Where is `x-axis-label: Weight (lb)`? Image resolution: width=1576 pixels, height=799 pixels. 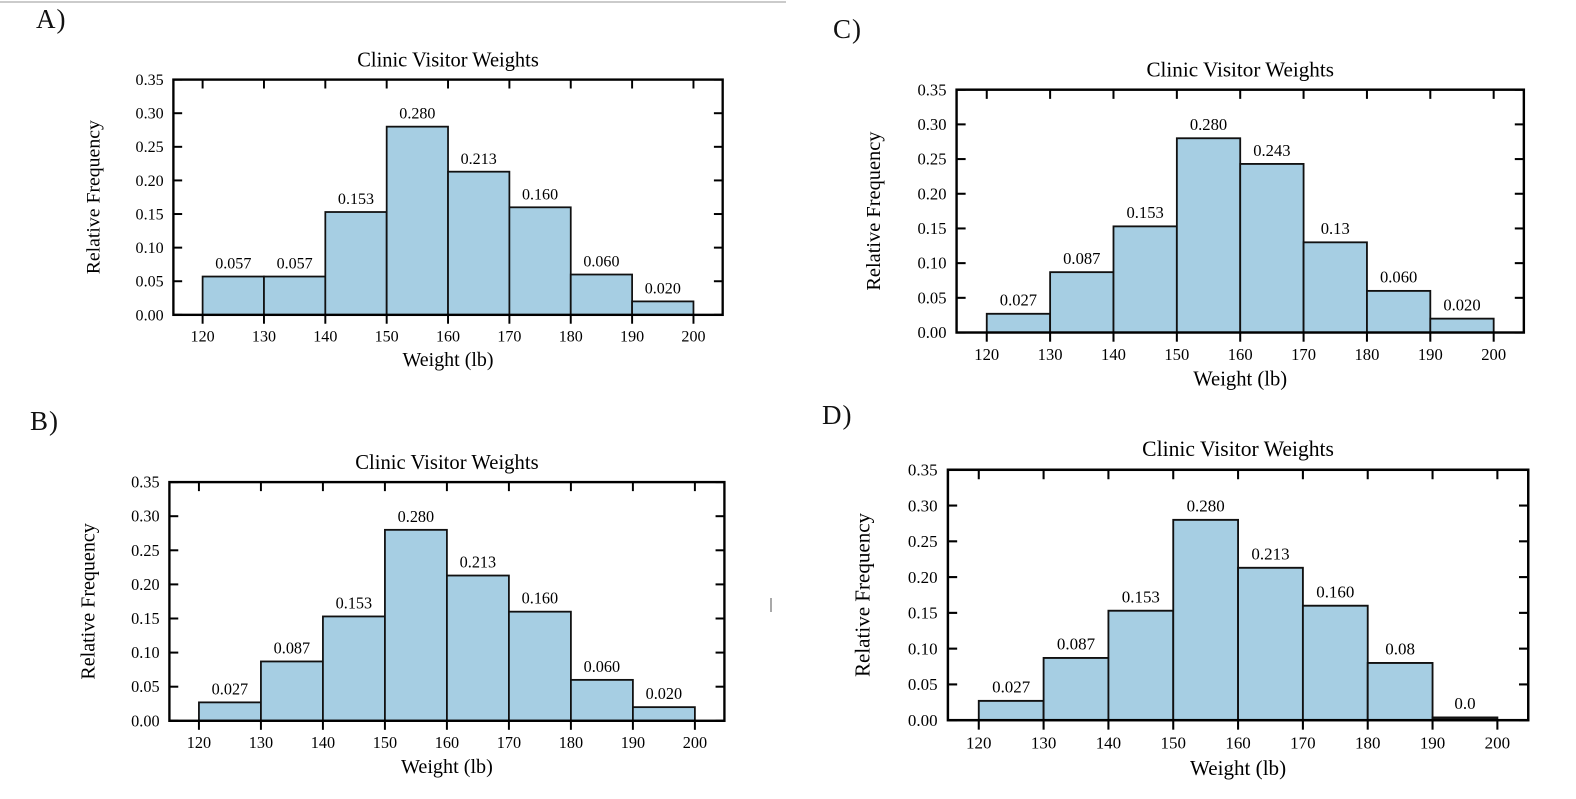 x-axis-label: Weight (lb) is located at coordinates (1238, 768).